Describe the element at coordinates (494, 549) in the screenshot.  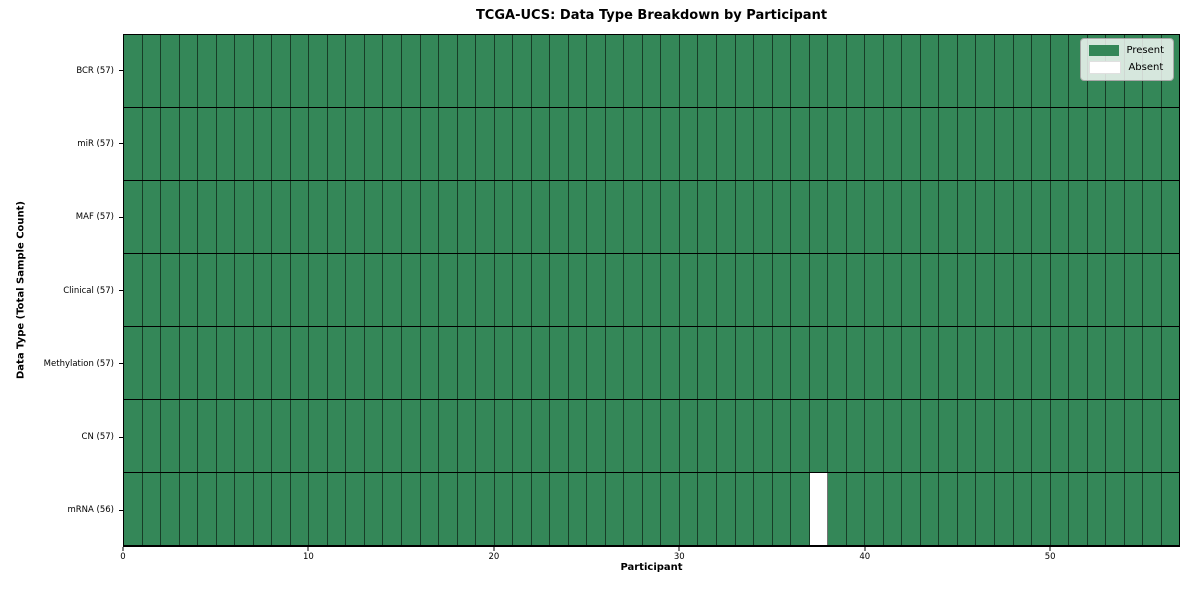
I see `x-tick-mark` at that location.